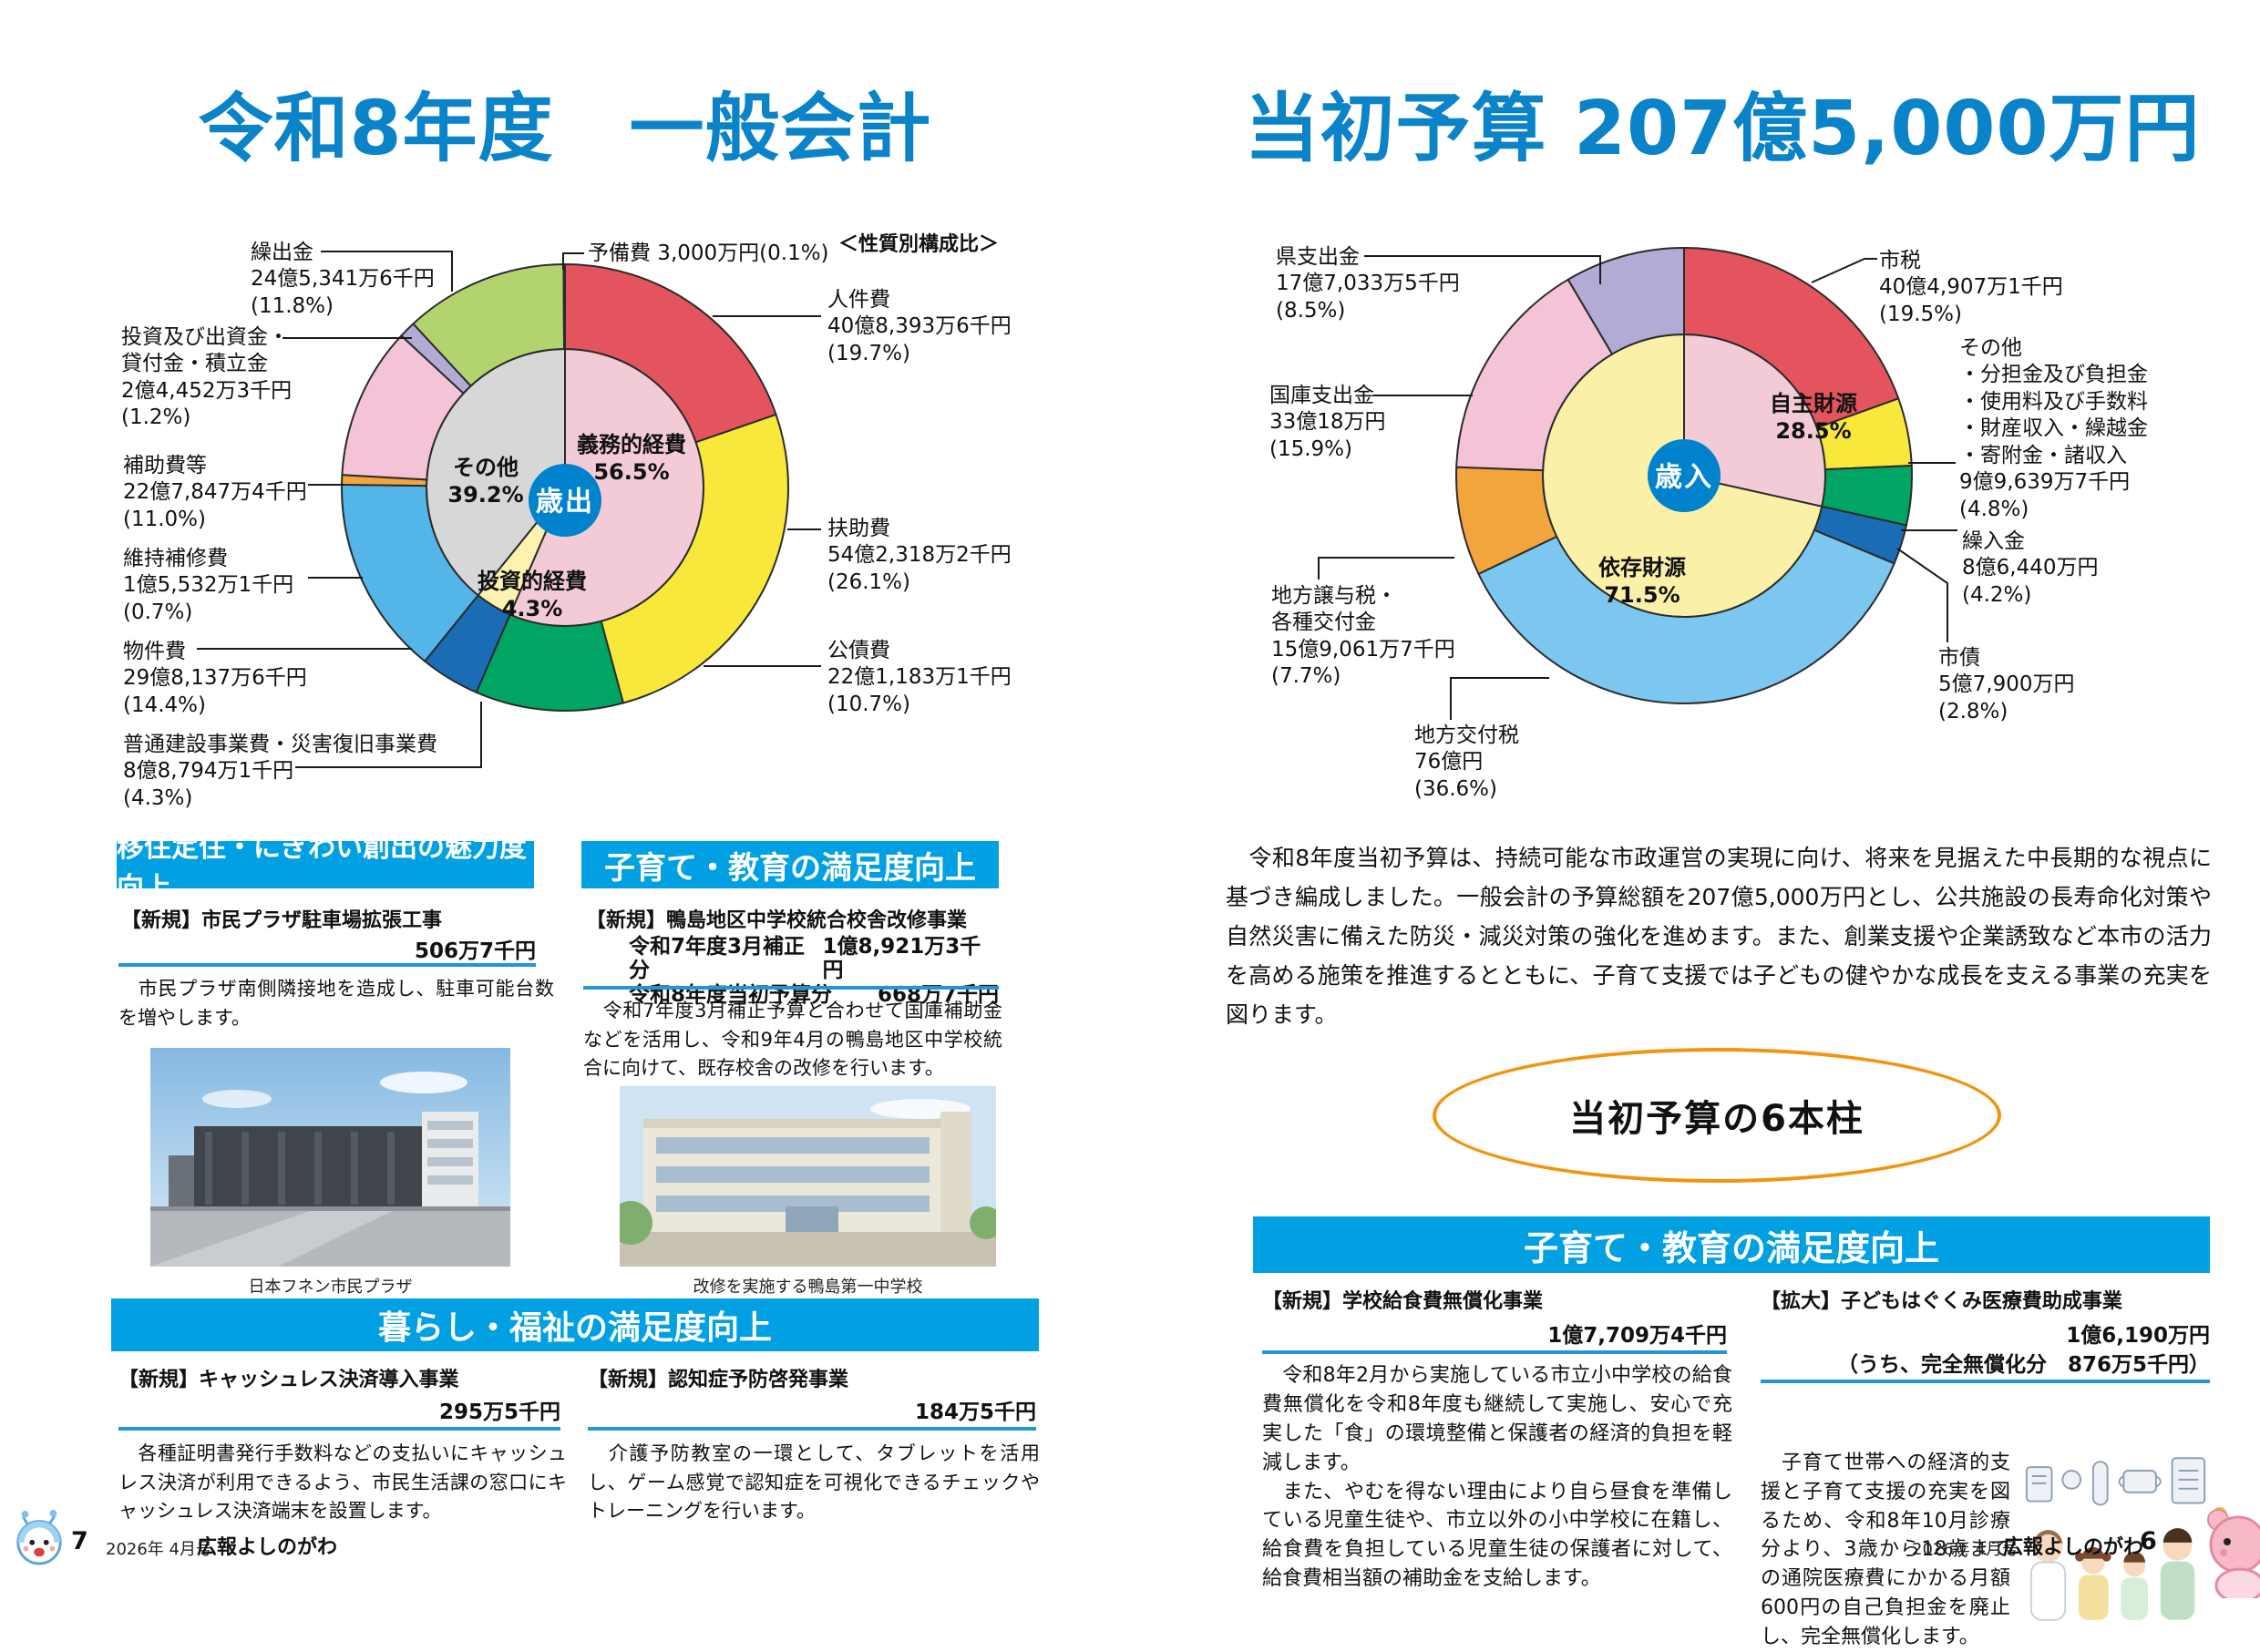 The height and width of the screenshot is (1652, 2260). I want to click on slice-国庫支出金, so click(1534, 375).